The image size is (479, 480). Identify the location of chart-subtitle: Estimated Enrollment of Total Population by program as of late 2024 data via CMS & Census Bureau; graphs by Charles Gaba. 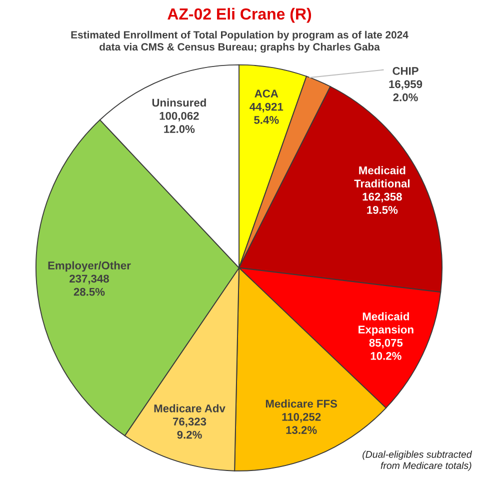
(239, 41).